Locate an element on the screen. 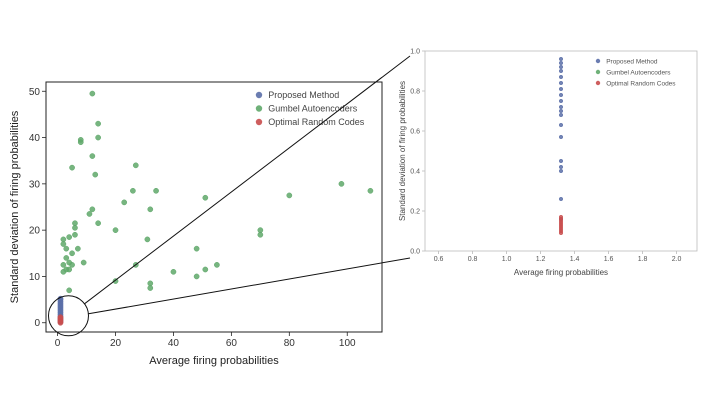  y-tick-label: 30 is located at coordinates (35, 184).